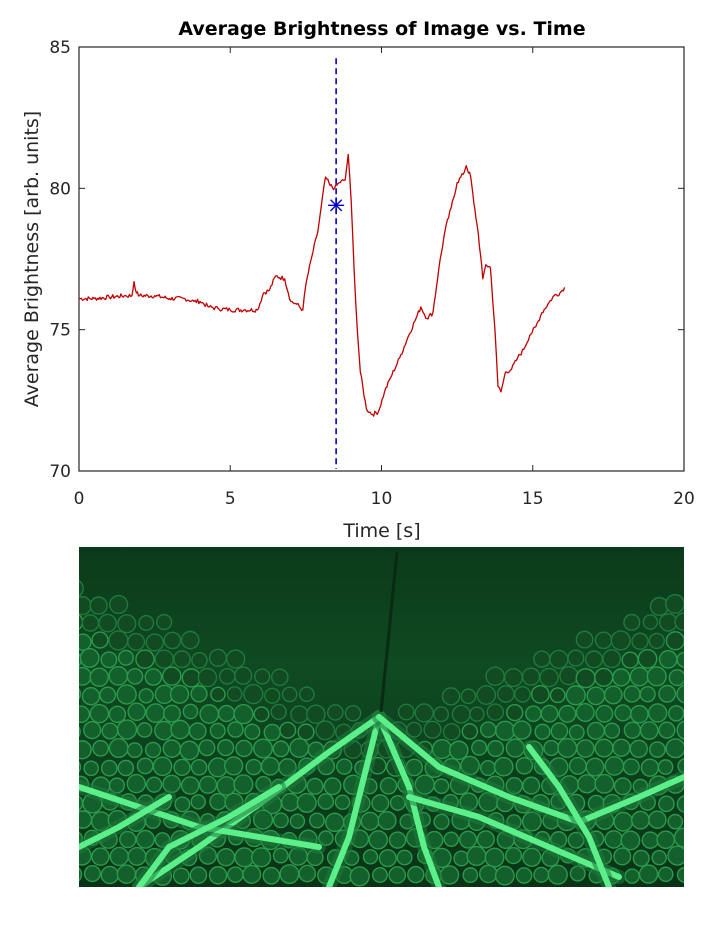 This screenshot has height=950, width=720. What do you see at coordinates (60, 472) in the screenshot?
I see `y-tick-label: 70` at bounding box center [60, 472].